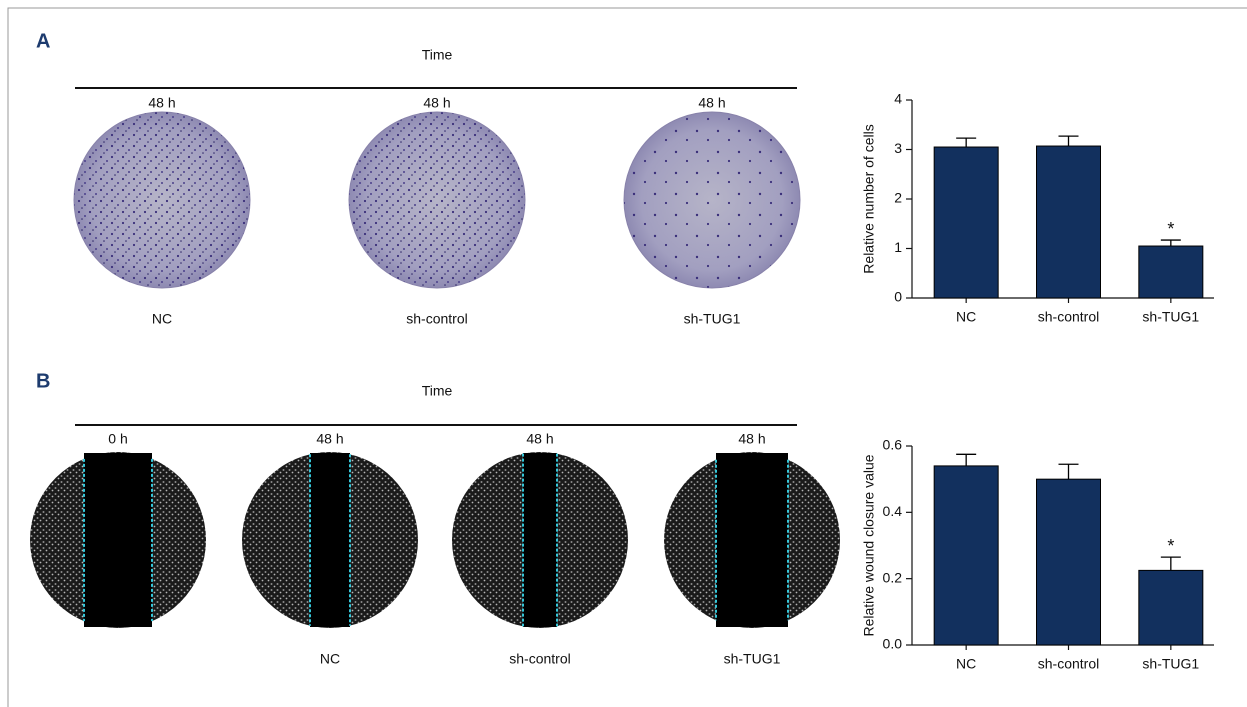 Image resolution: width=1247 pixels, height=707 pixels. I want to click on y-tick-label: 0.0, so click(893, 644).